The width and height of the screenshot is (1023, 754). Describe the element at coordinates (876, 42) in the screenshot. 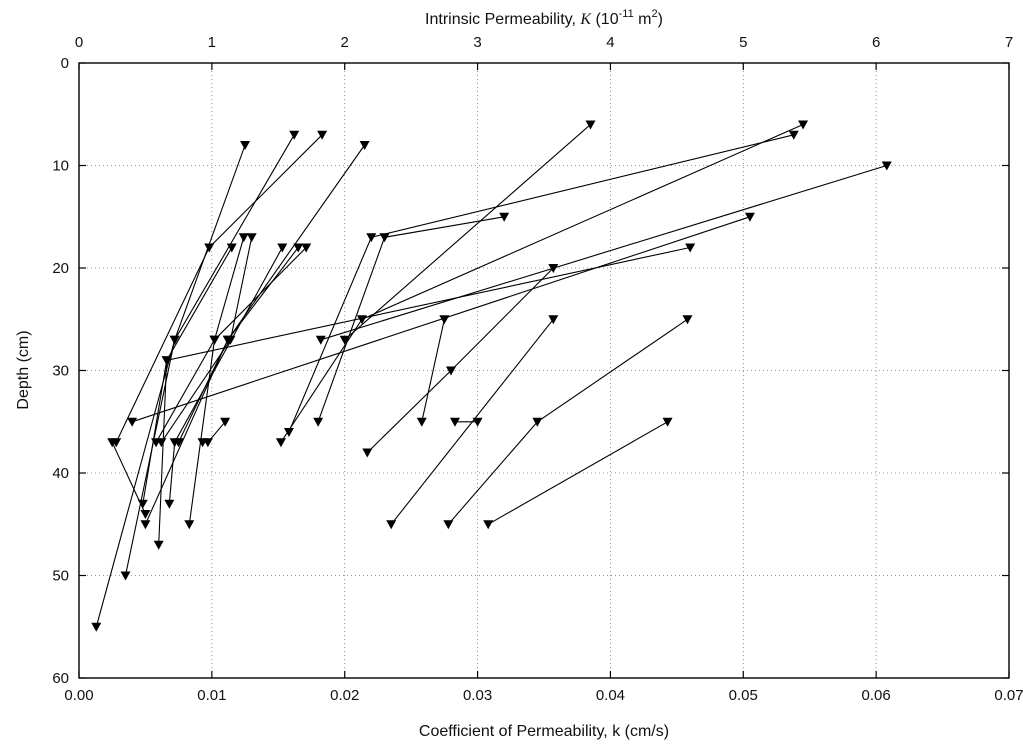

I see `x2-tick-label: 6` at that location.